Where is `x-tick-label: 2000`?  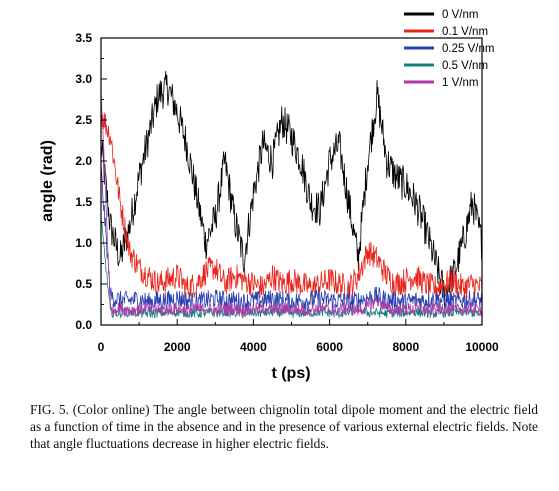 x-tick-label: 2000 is located at coordinates (177, 347).